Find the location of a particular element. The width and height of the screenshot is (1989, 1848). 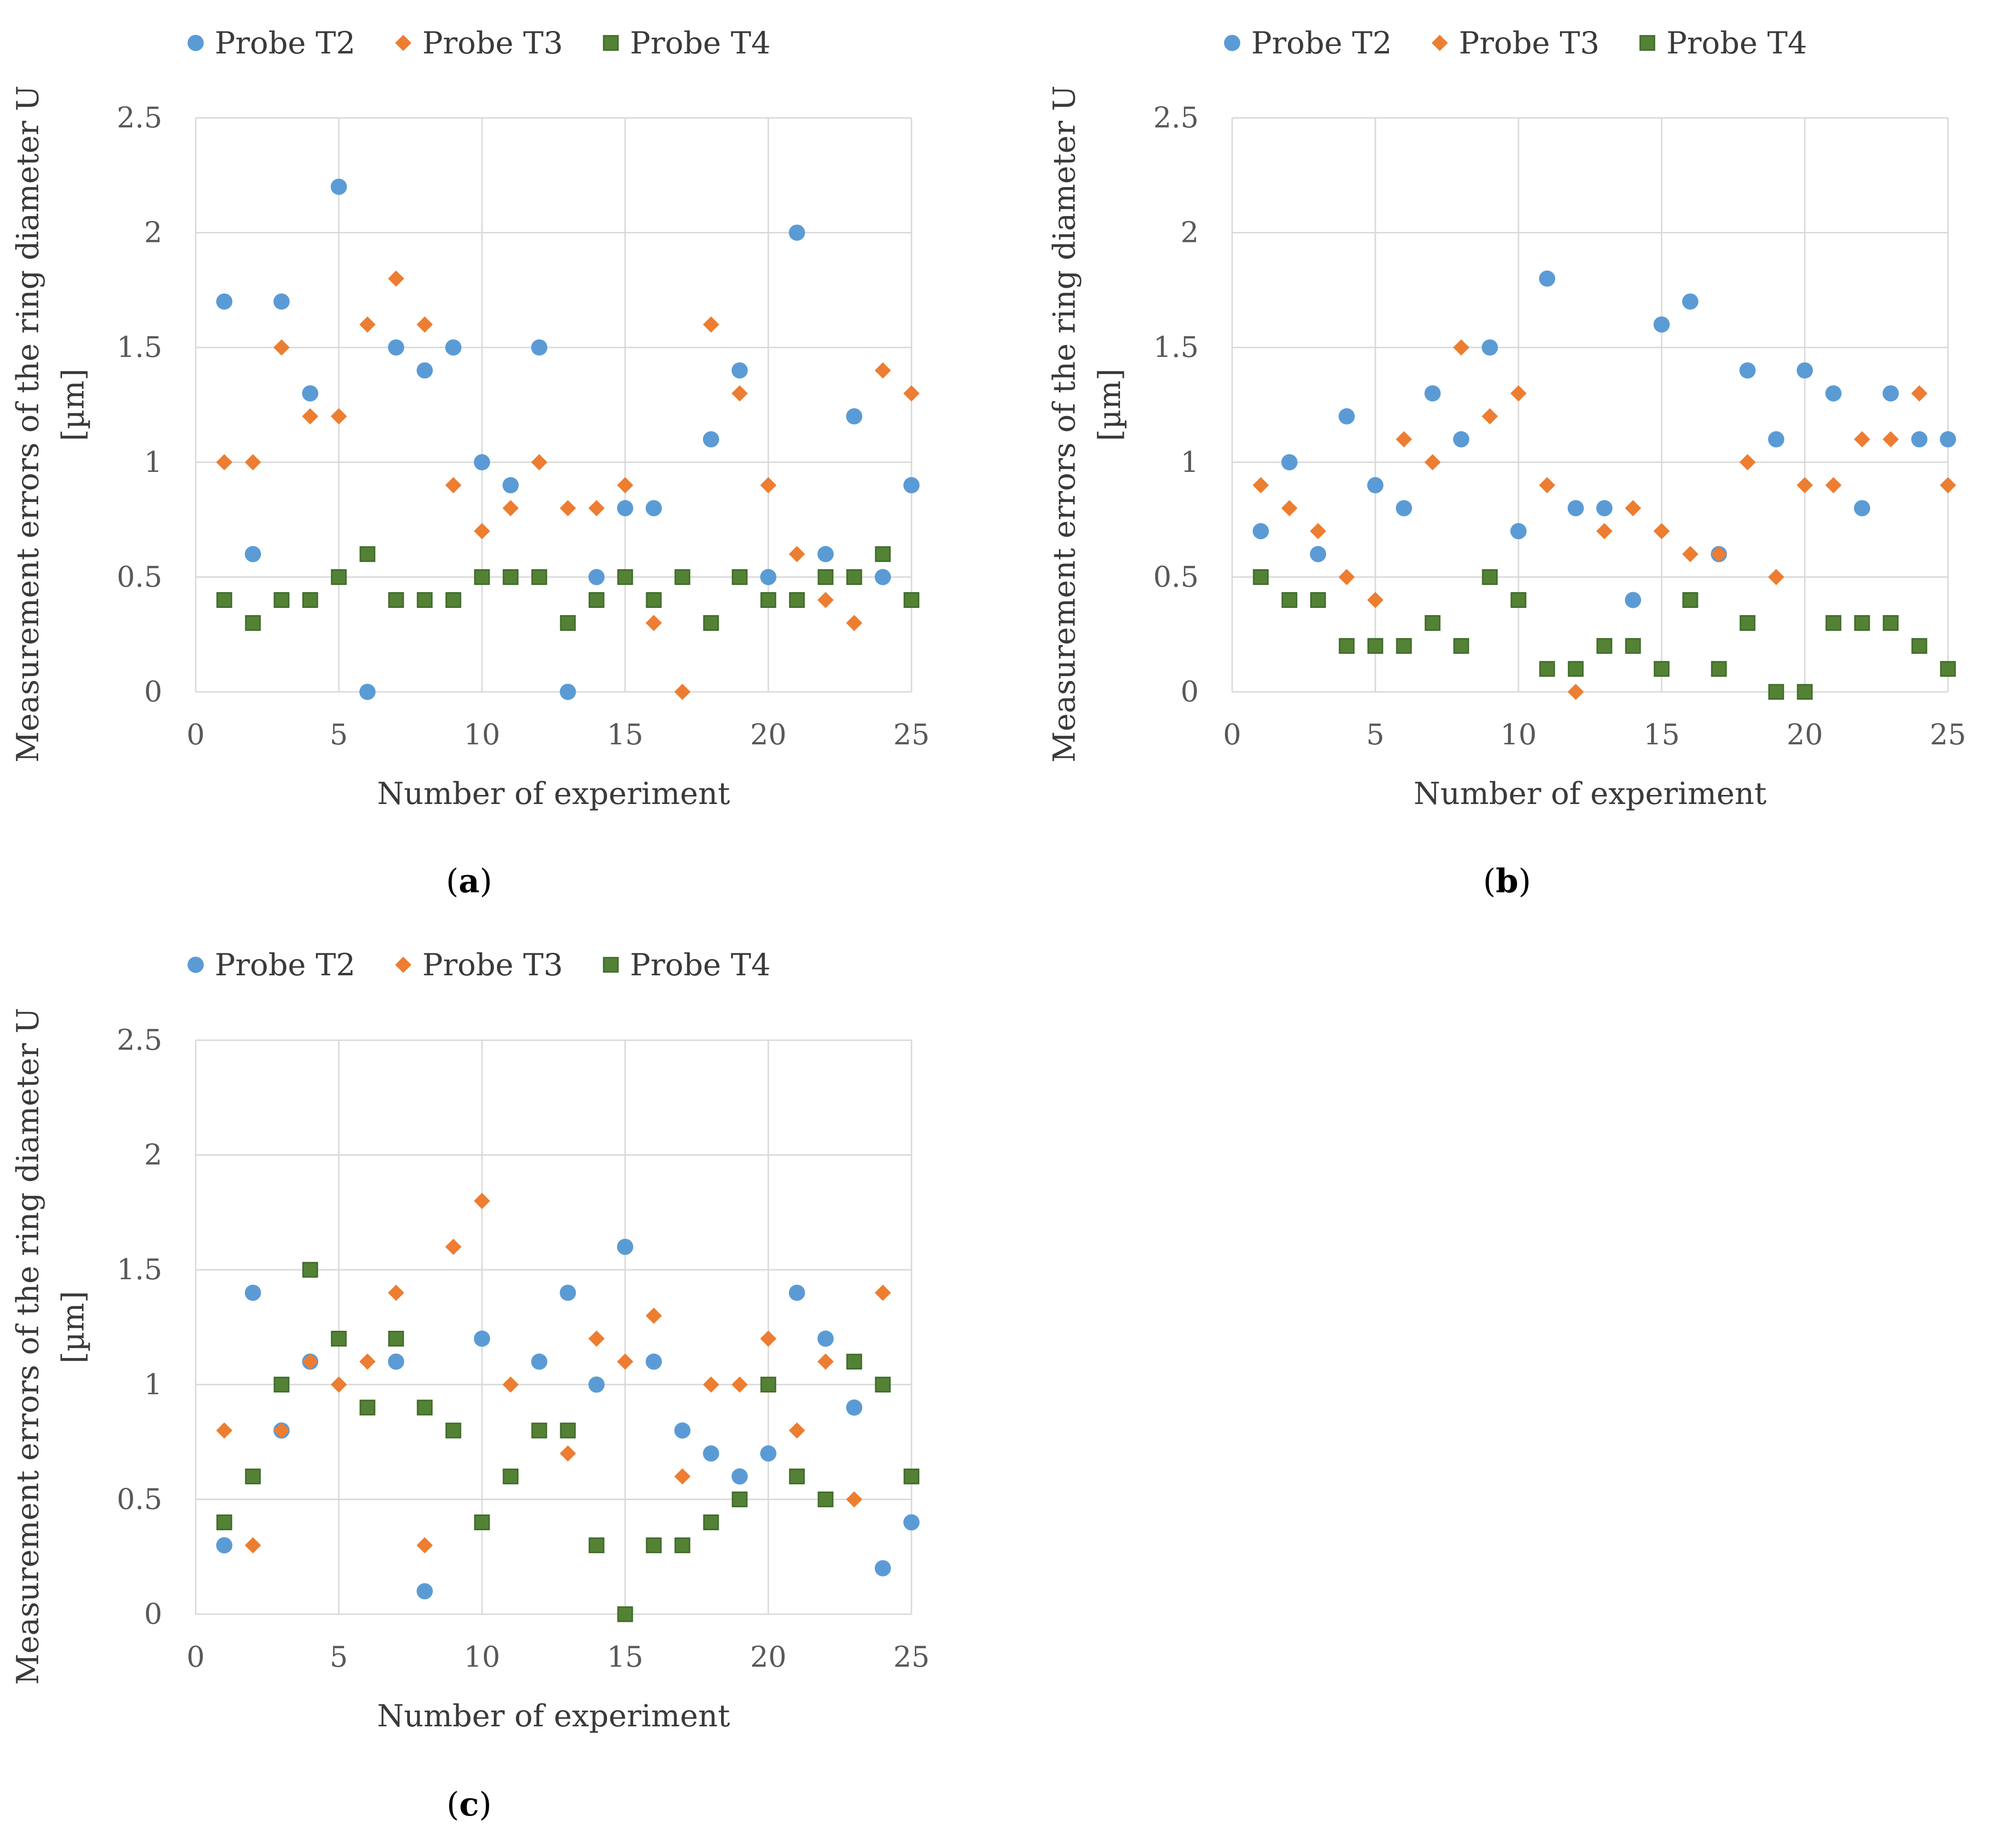

legend-item: Probe T2 is located at coordinates (272, 44).